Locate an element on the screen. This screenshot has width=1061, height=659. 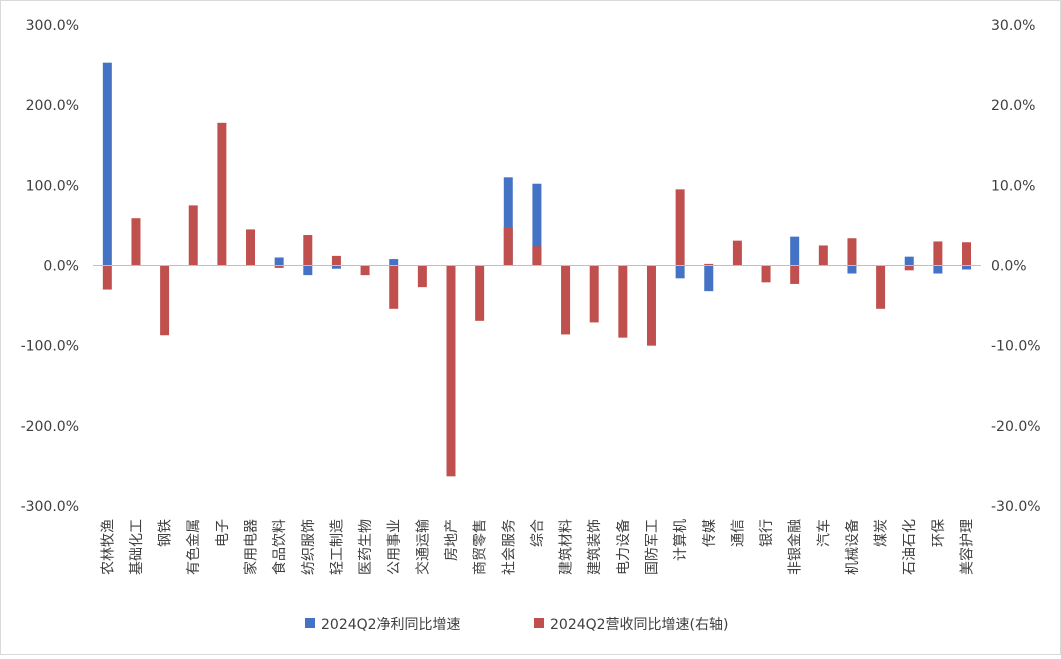
category-label: 医药生物 is located at coordinates (366, 547).